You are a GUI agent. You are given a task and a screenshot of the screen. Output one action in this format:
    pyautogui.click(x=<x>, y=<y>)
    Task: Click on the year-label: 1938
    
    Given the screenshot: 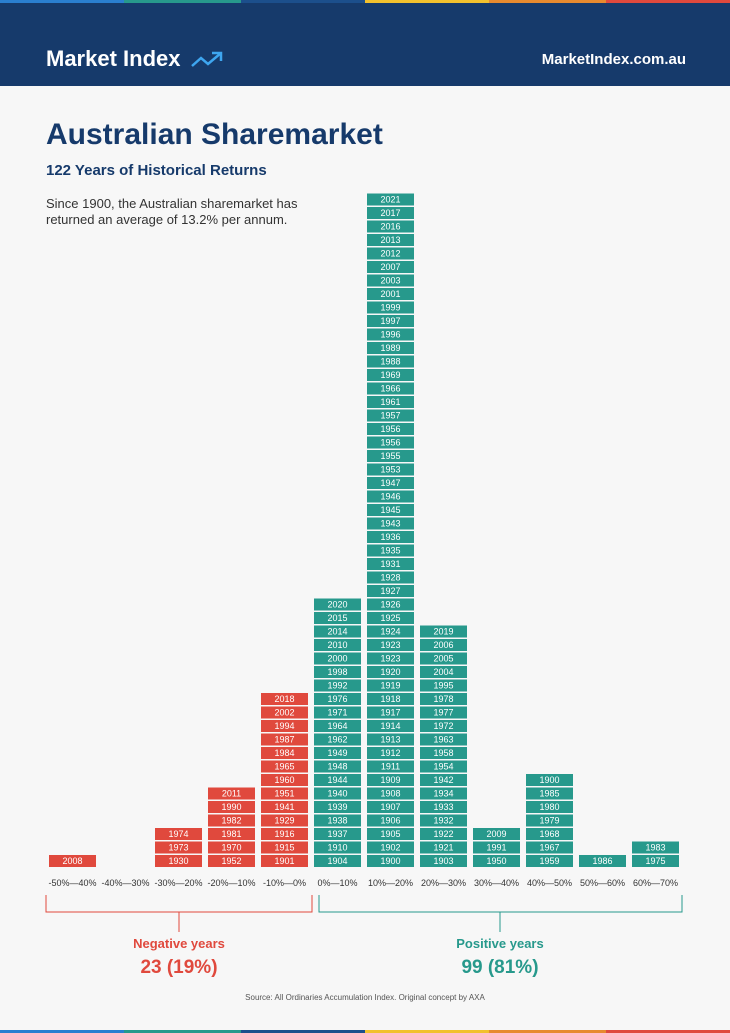 What is the action you would take?
    pyautogui.click(x=337, y=821)
    